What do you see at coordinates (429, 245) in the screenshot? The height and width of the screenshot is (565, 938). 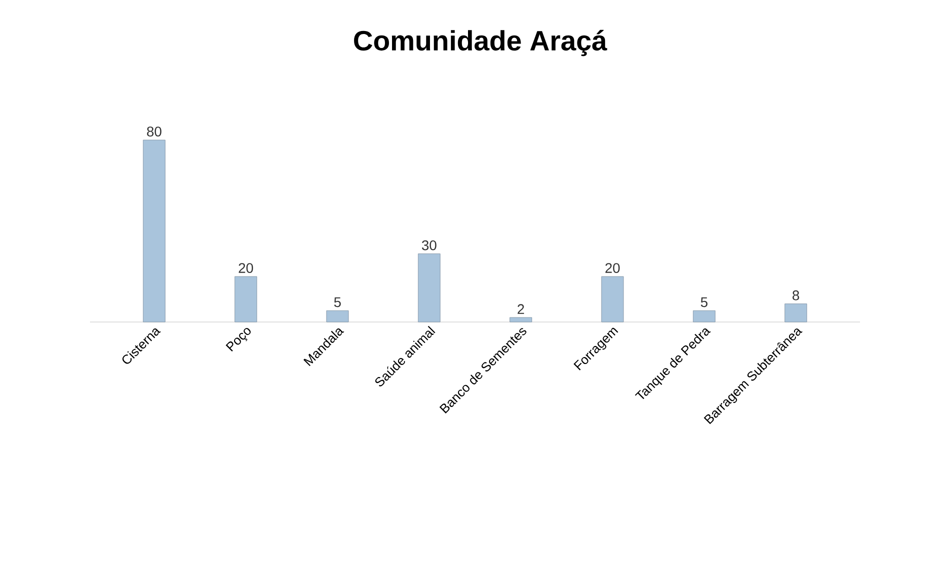 I see `data-label: 30` at bounding box center [429, 245].